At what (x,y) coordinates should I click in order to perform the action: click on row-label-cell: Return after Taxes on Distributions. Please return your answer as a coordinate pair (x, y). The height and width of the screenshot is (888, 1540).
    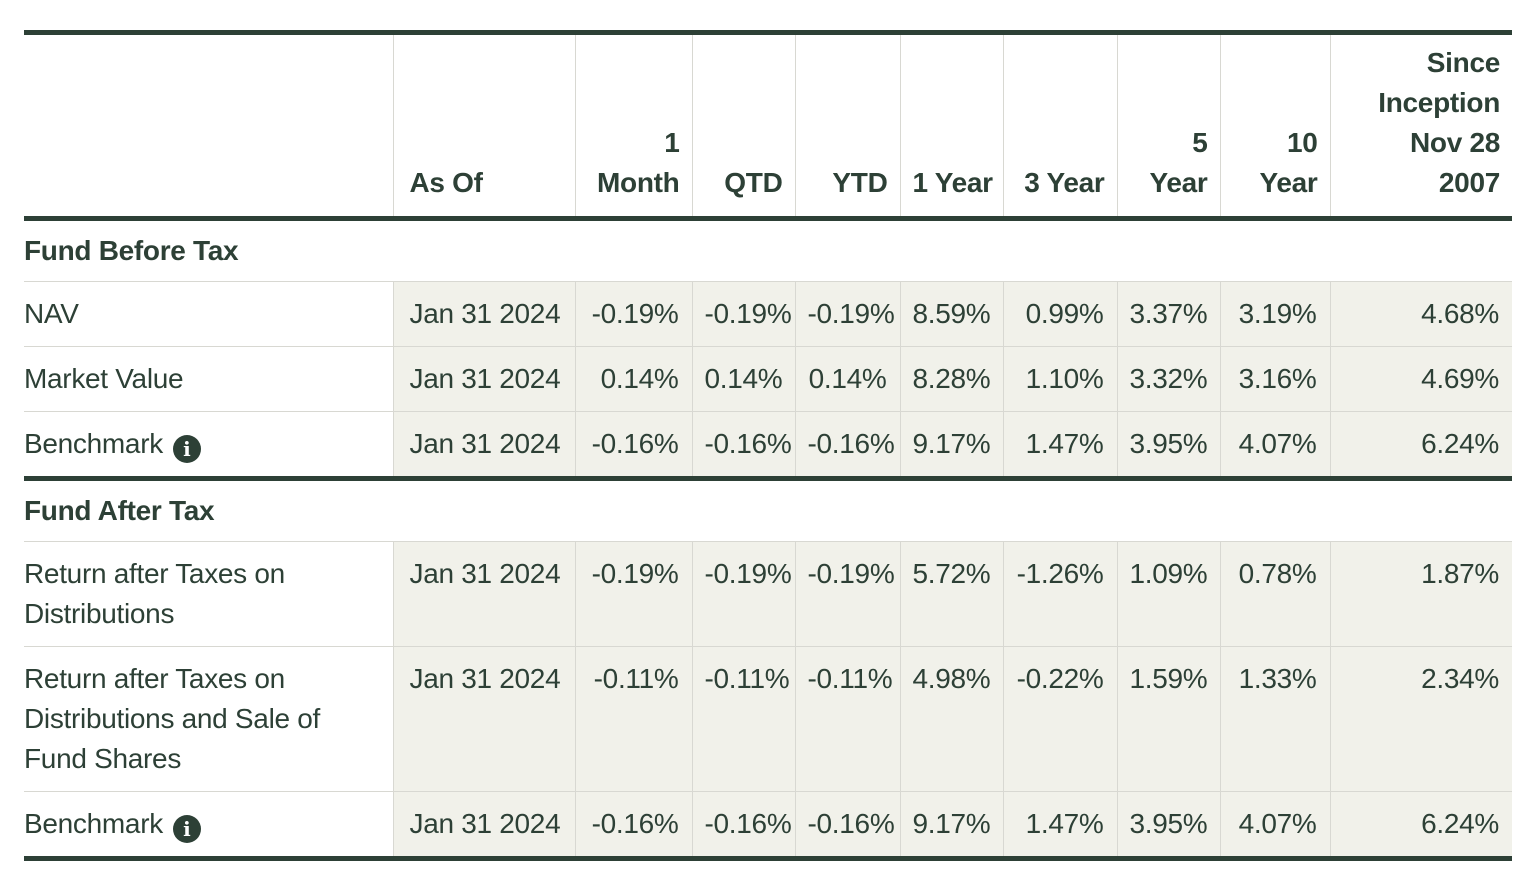
    Looking at the image, I should click on (208, 594).